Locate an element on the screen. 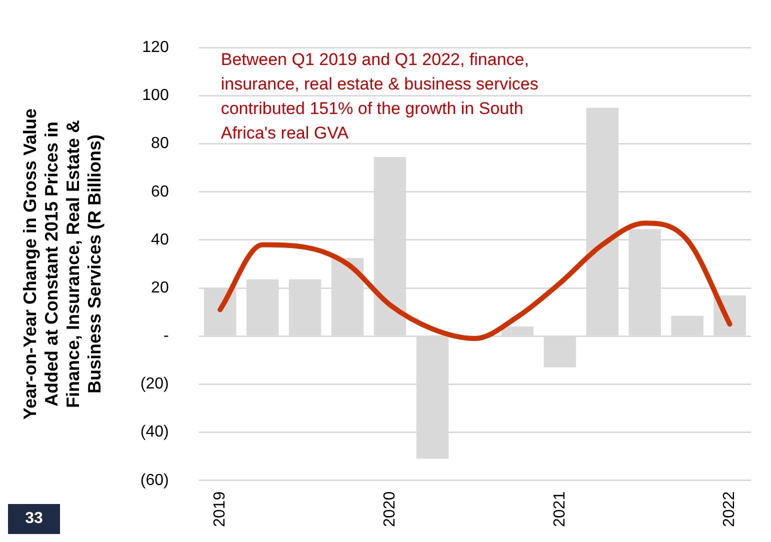 This screenshot has width=771, height=542. x-tick-label: 2021 is located at coordinates (559, 509).